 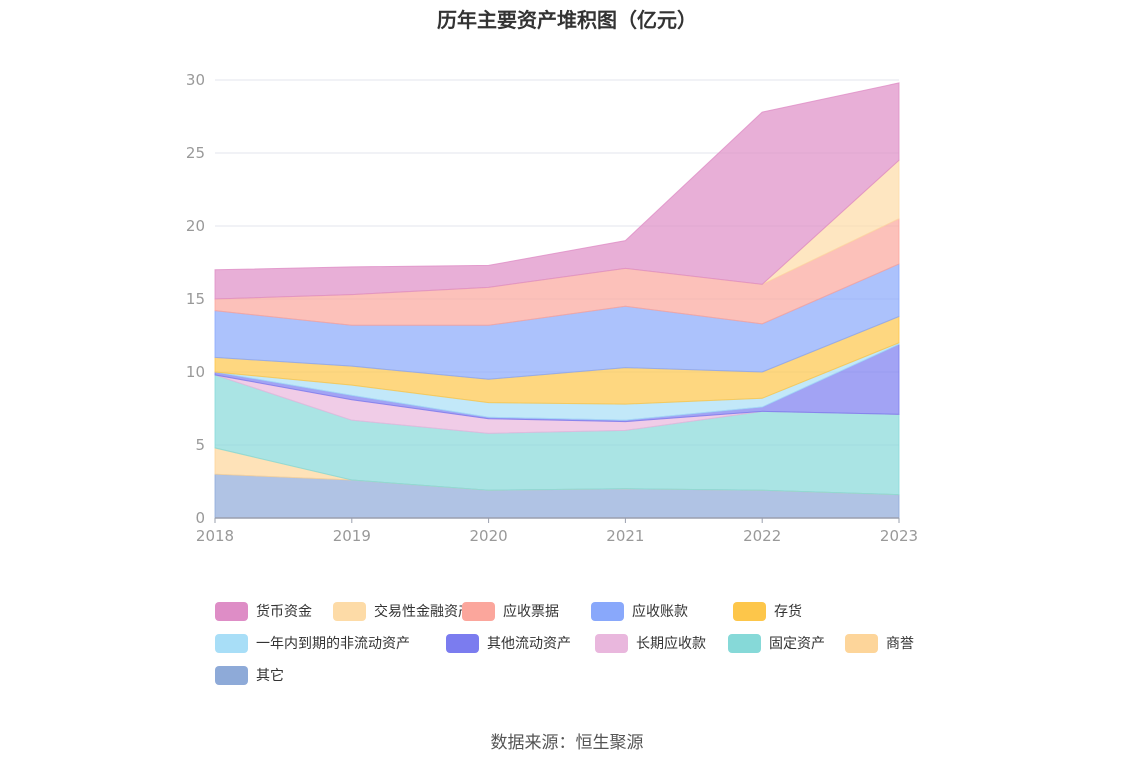 What do you see at coordinates (531, 612) in the screenshot?
I see `legend-label: 应收票据` at bounding box center [531, 612].